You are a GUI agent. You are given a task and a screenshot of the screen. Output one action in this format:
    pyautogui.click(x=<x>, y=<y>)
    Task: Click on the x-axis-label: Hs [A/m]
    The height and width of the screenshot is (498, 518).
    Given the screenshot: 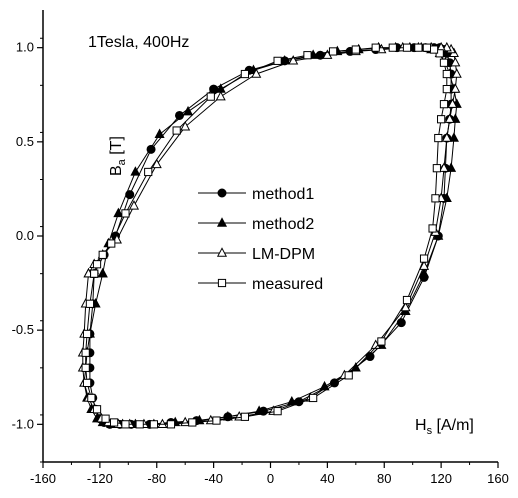 What is the action you would take?
    pyautogui.click(x=444, y=427)
    